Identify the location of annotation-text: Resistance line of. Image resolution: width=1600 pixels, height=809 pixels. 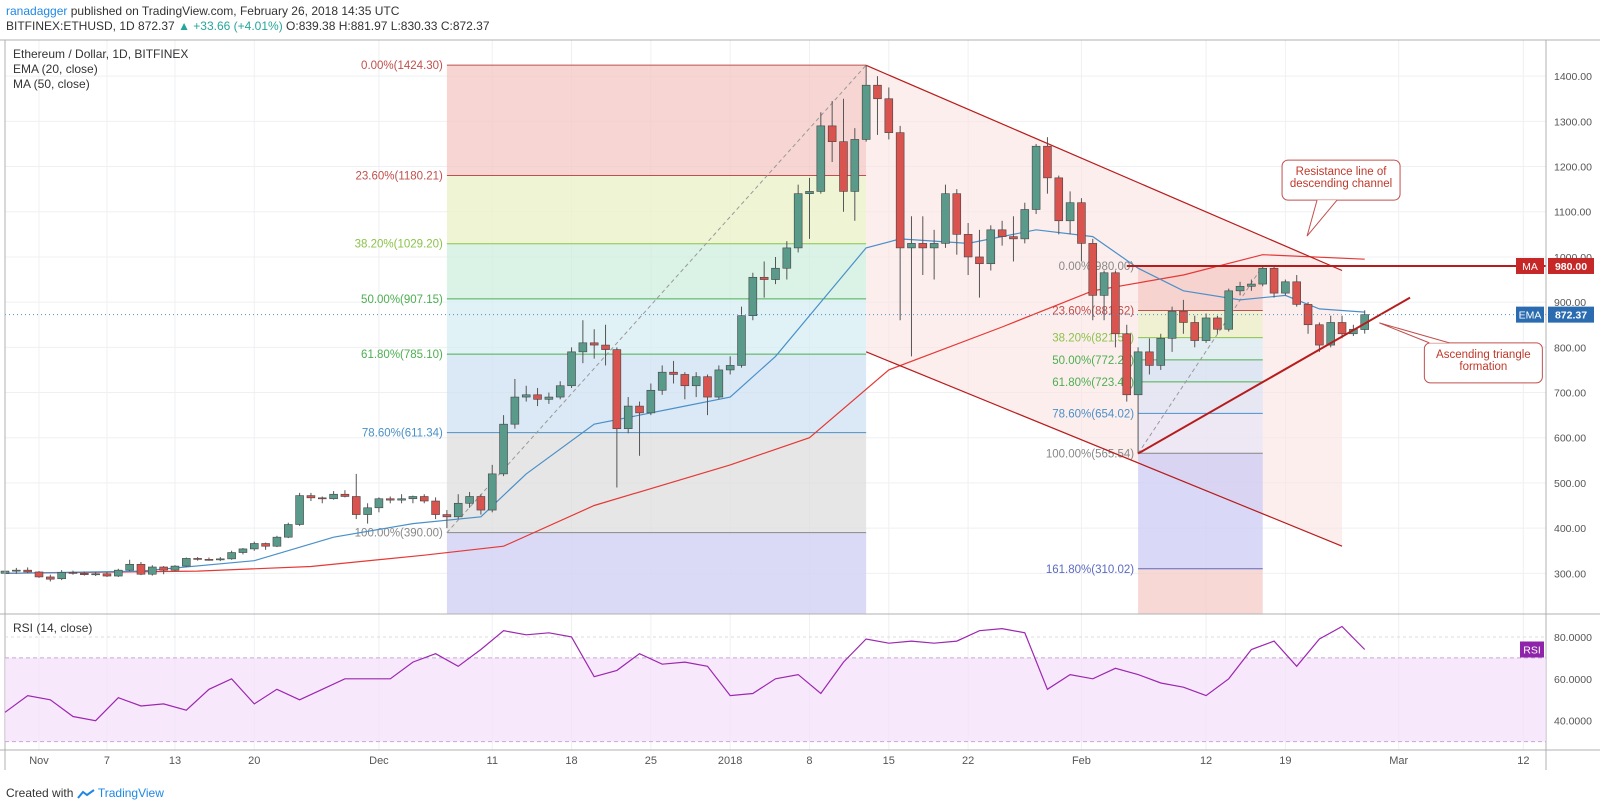
(1342, 172).